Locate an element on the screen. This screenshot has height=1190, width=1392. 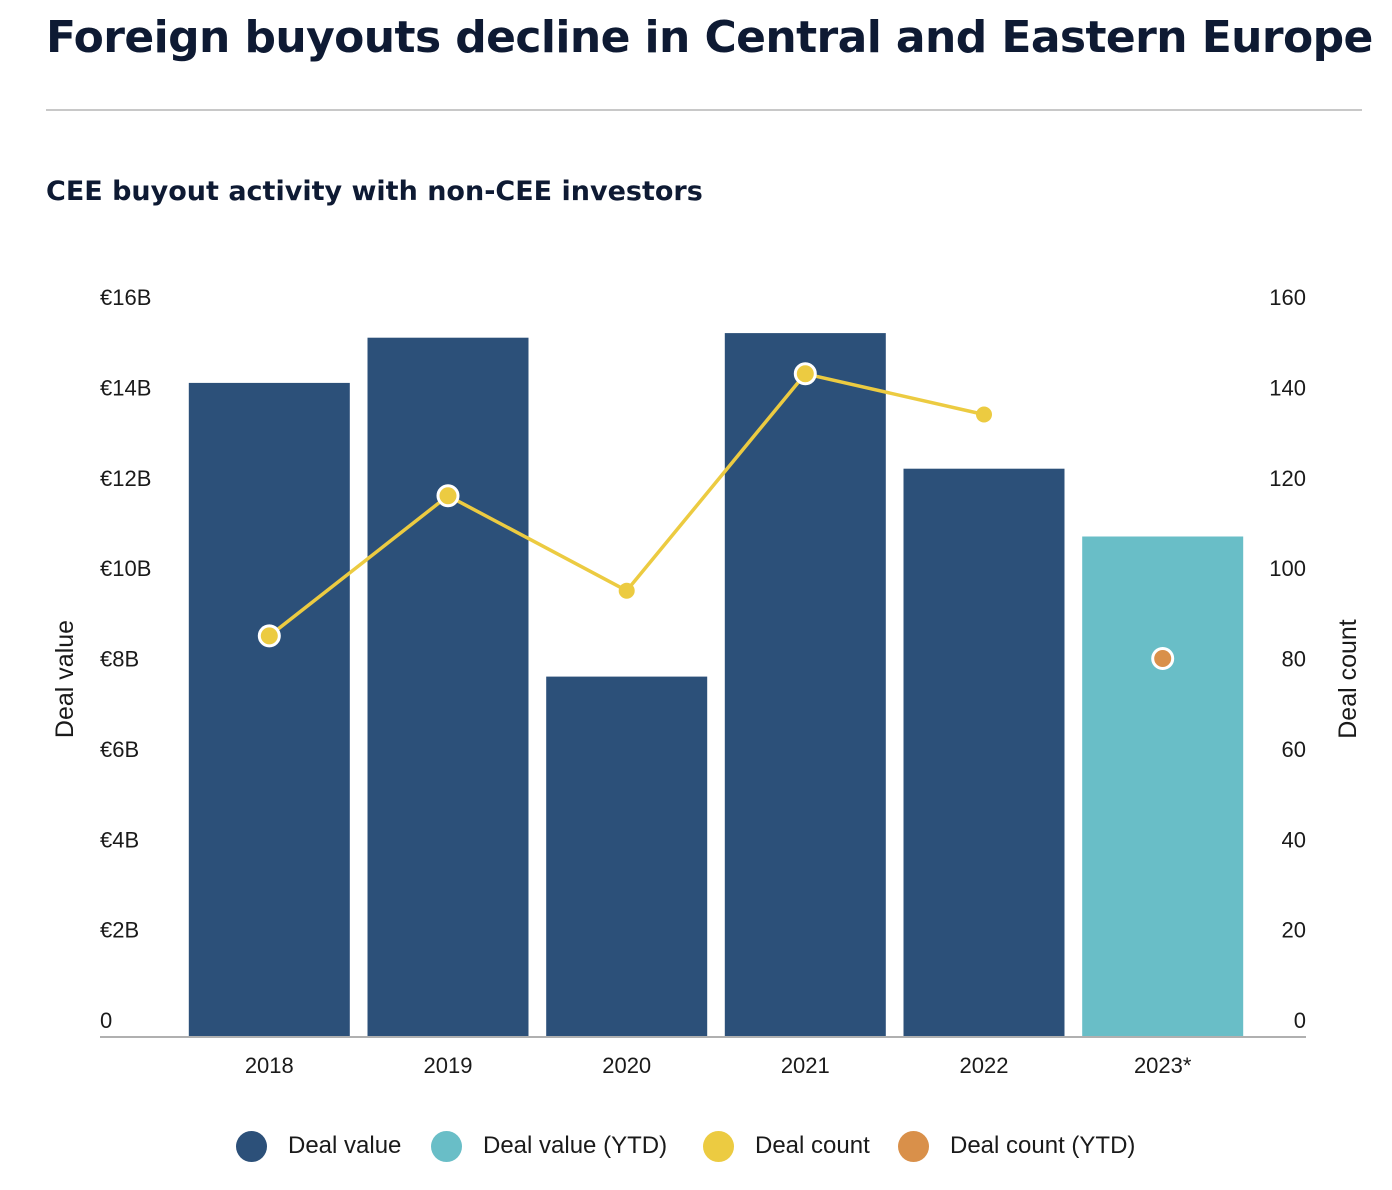
right-tick-label: 140 is located at coordinates (1287, 387).